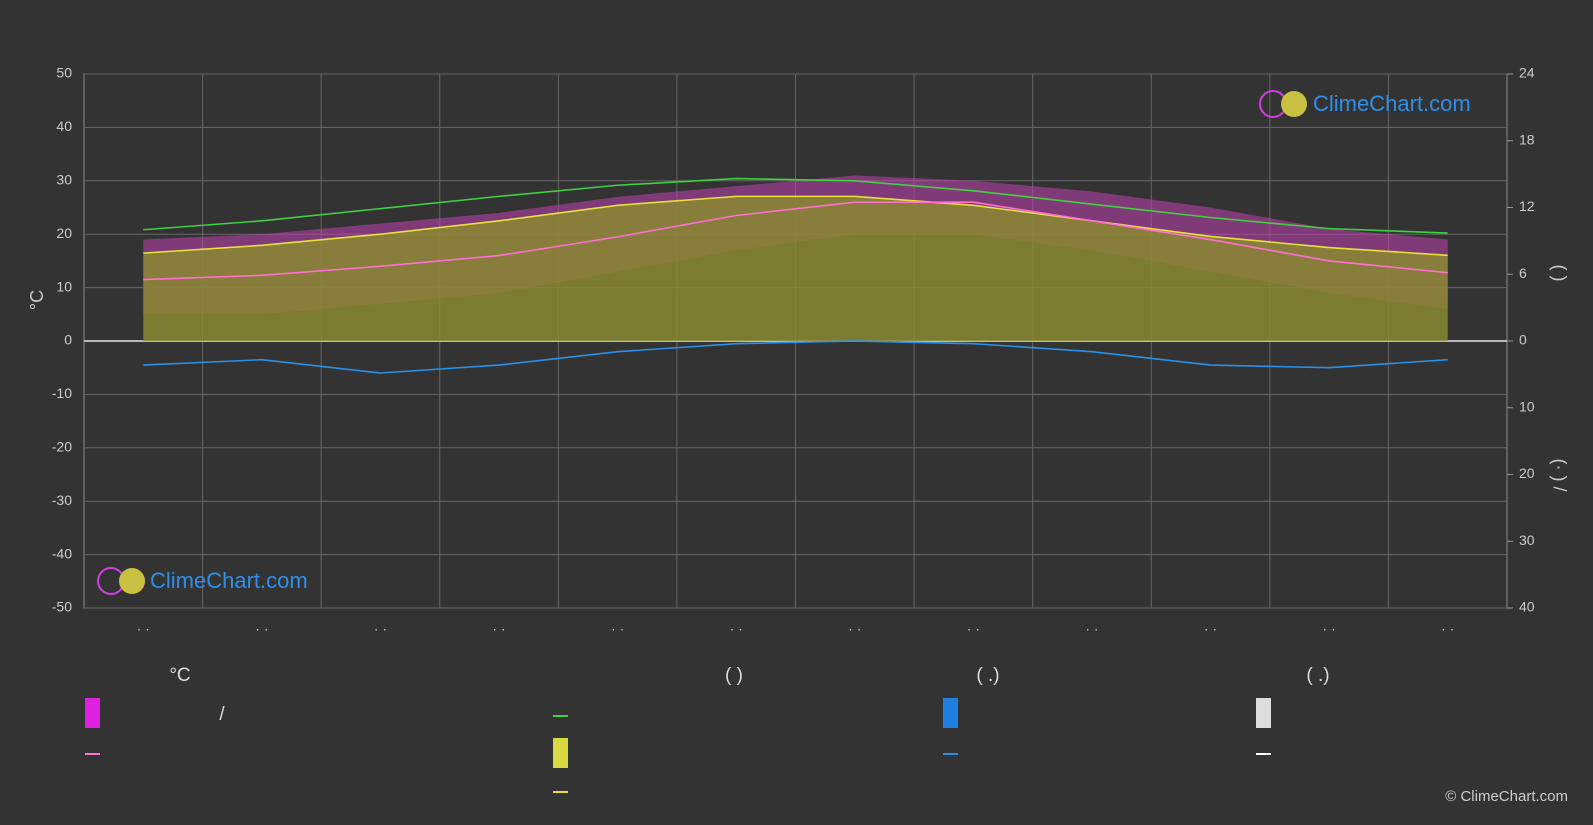 The image size is (1593, 825). I want to click on mean_temp-line, so click(795, 241).